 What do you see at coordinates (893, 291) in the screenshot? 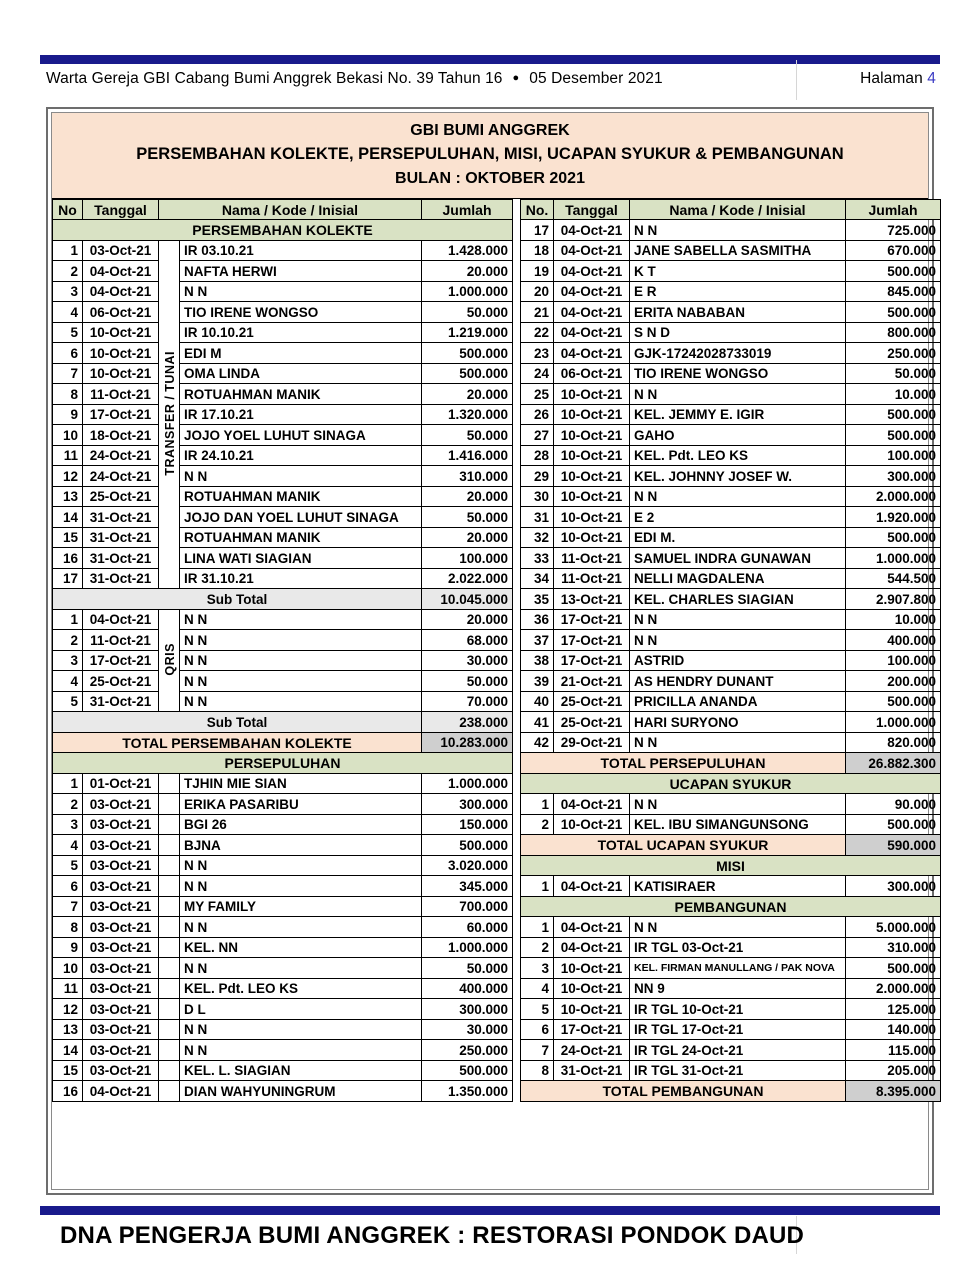
I see `row-amount: 845.000` at bounding box center [893, 291].